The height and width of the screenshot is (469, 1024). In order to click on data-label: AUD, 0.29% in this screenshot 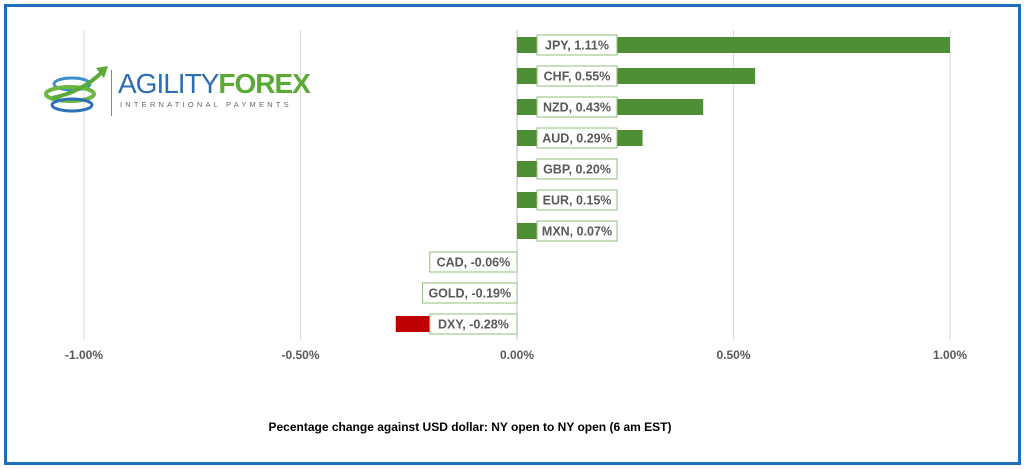, I will do `click(576, 139)`.